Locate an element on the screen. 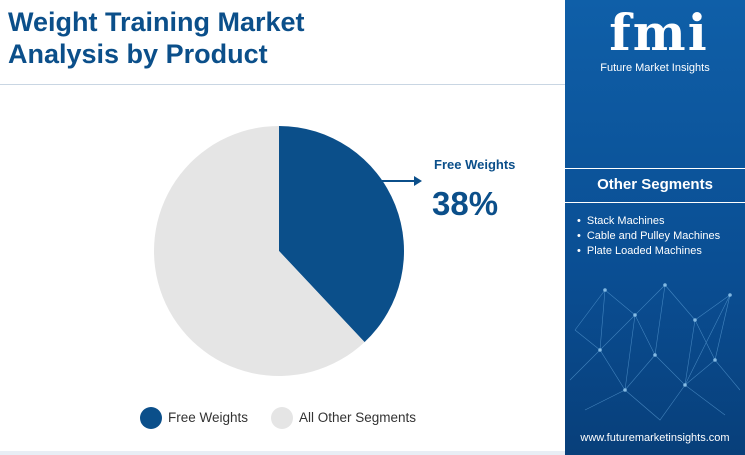 The height and width of the screenshot is (455, 745). other-segments-heading: Other Segments is located at coordinates (655, 184).